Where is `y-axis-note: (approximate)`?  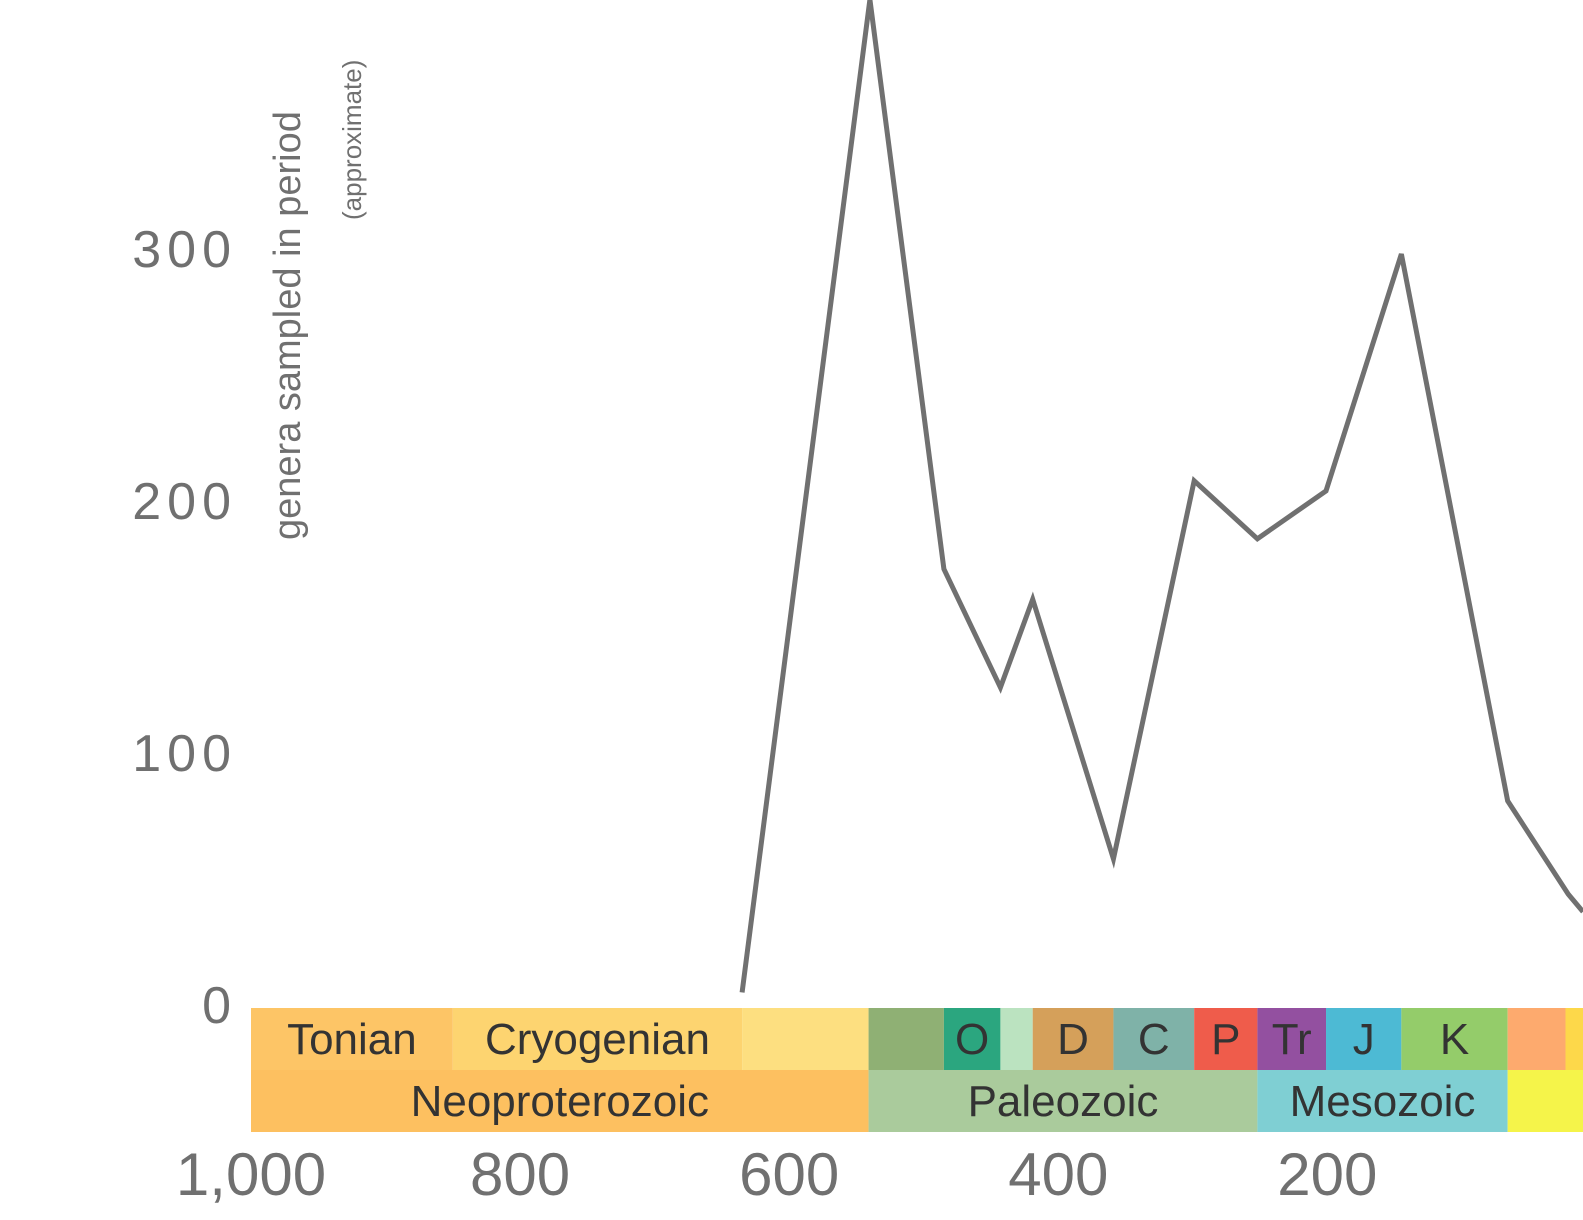 y-axis-note: (approximate) is located at coordinates (352, 140).